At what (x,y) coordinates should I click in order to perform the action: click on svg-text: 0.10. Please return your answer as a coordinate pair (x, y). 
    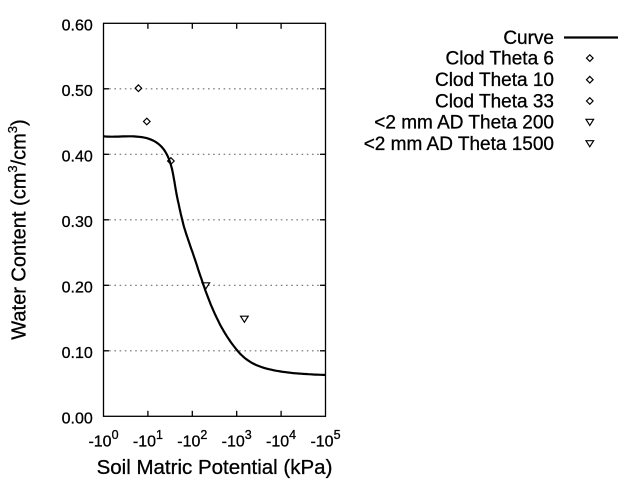
    Looking at the image, I should click on (77, 353).